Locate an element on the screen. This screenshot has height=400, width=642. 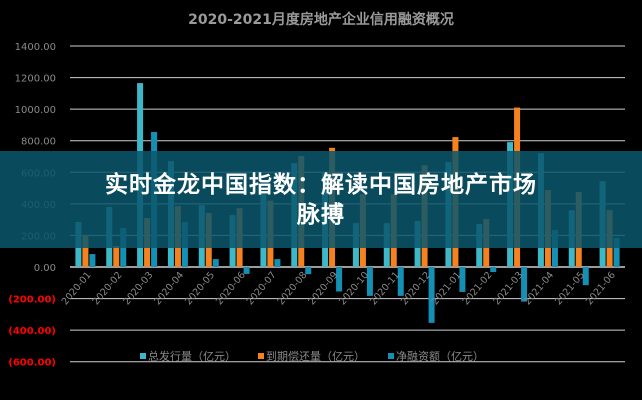
x-tick-label: 2021-05 is located at coordinates (570, 288).